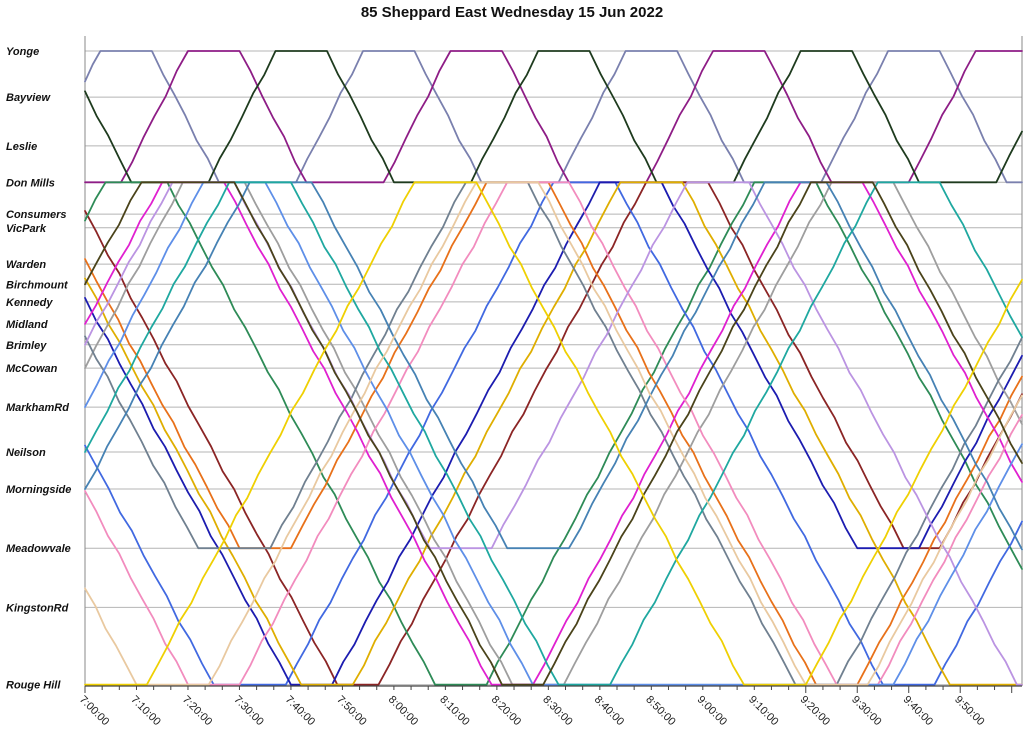 The width and height of the screenshot is (1024, 746). What do you see at coordinates (36, 215) in the screenshot?
I see `station-label: Consumers` at bounding box center [36, 215].